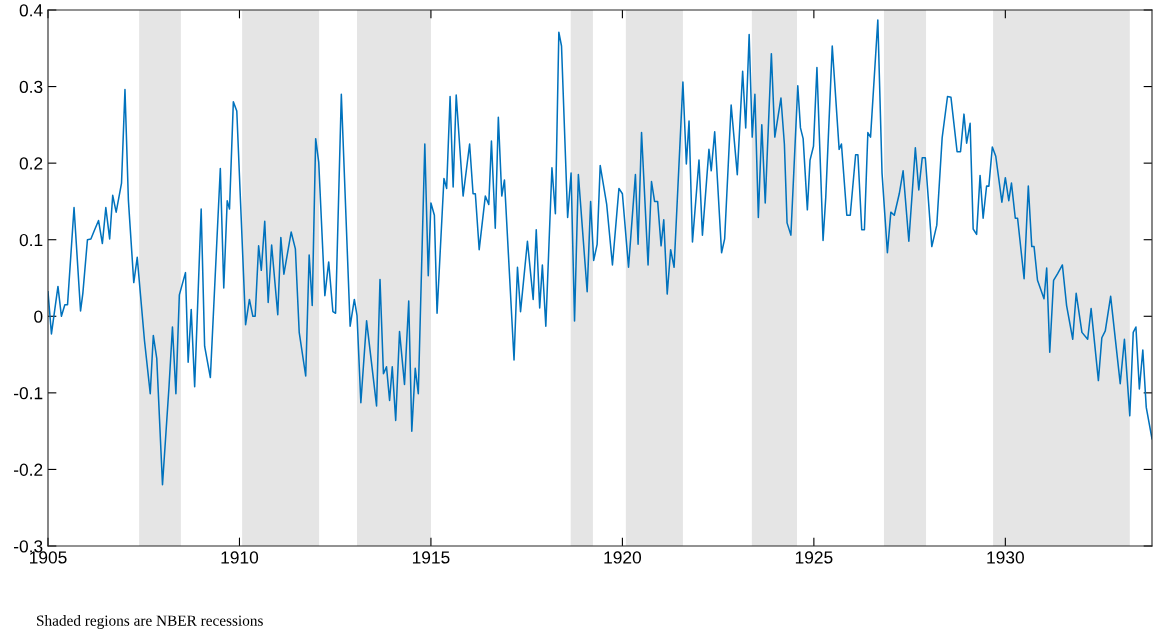 The image size is (1156, 635). I want to click on y-tick-label: -0.1, so click(28, 393).